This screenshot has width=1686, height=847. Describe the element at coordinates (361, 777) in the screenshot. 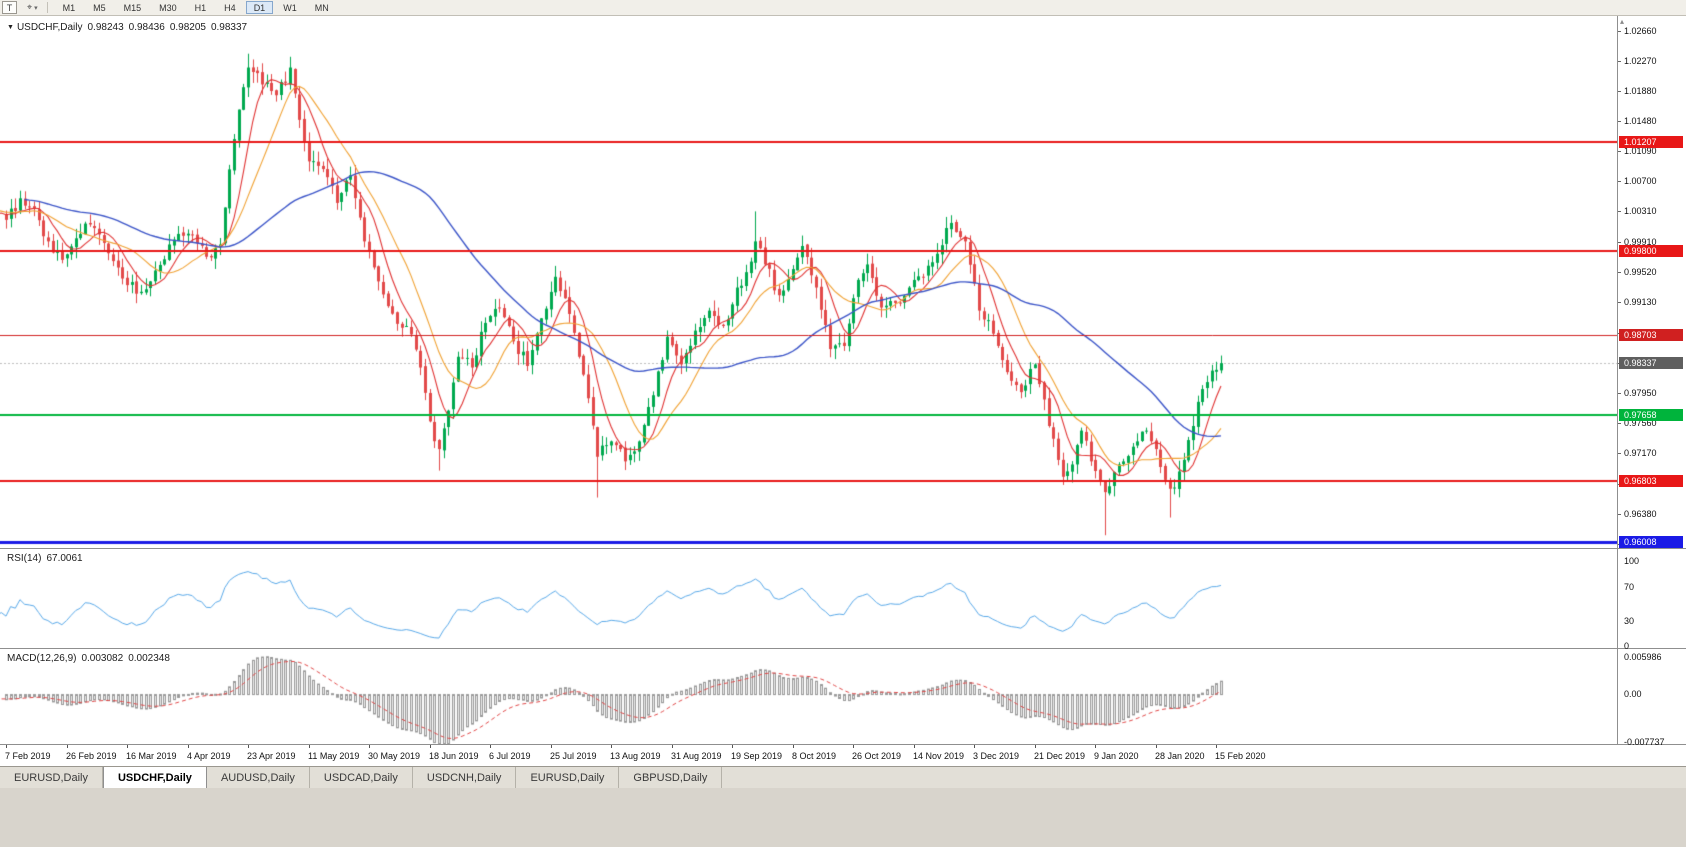

I see `chart-tab-usdcad: USDCAD,Daily` at that location.